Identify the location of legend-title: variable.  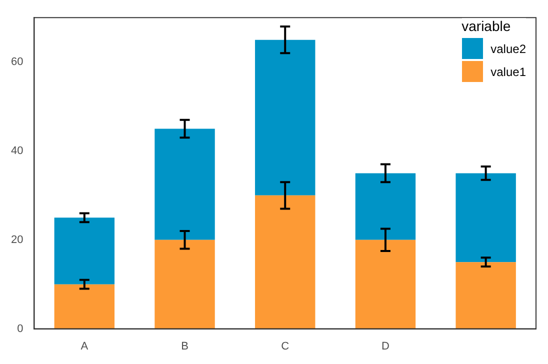
(487, 26).